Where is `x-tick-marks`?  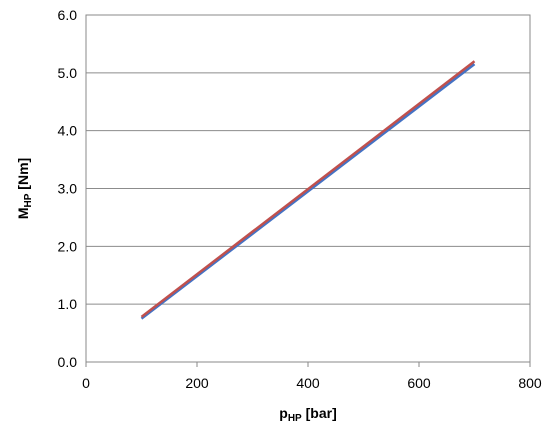
x-tick-marks is located at coordinates (308, 364).